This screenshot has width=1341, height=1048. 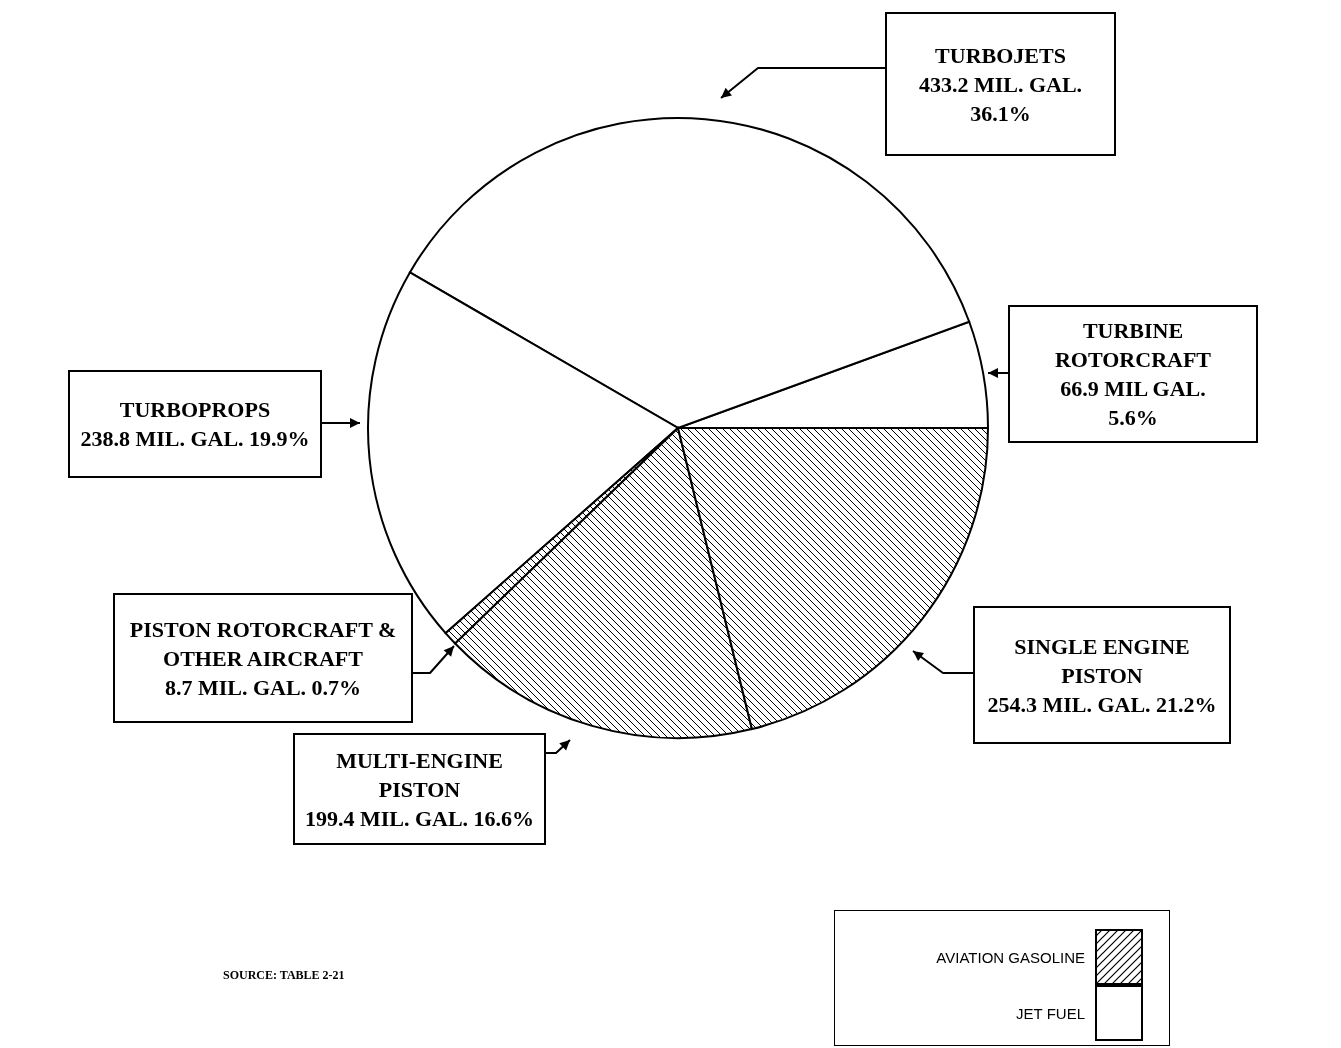 I want to click on data-label: 254.3 MIL. GAL. 21.2%, so click(x=1102, y=704).